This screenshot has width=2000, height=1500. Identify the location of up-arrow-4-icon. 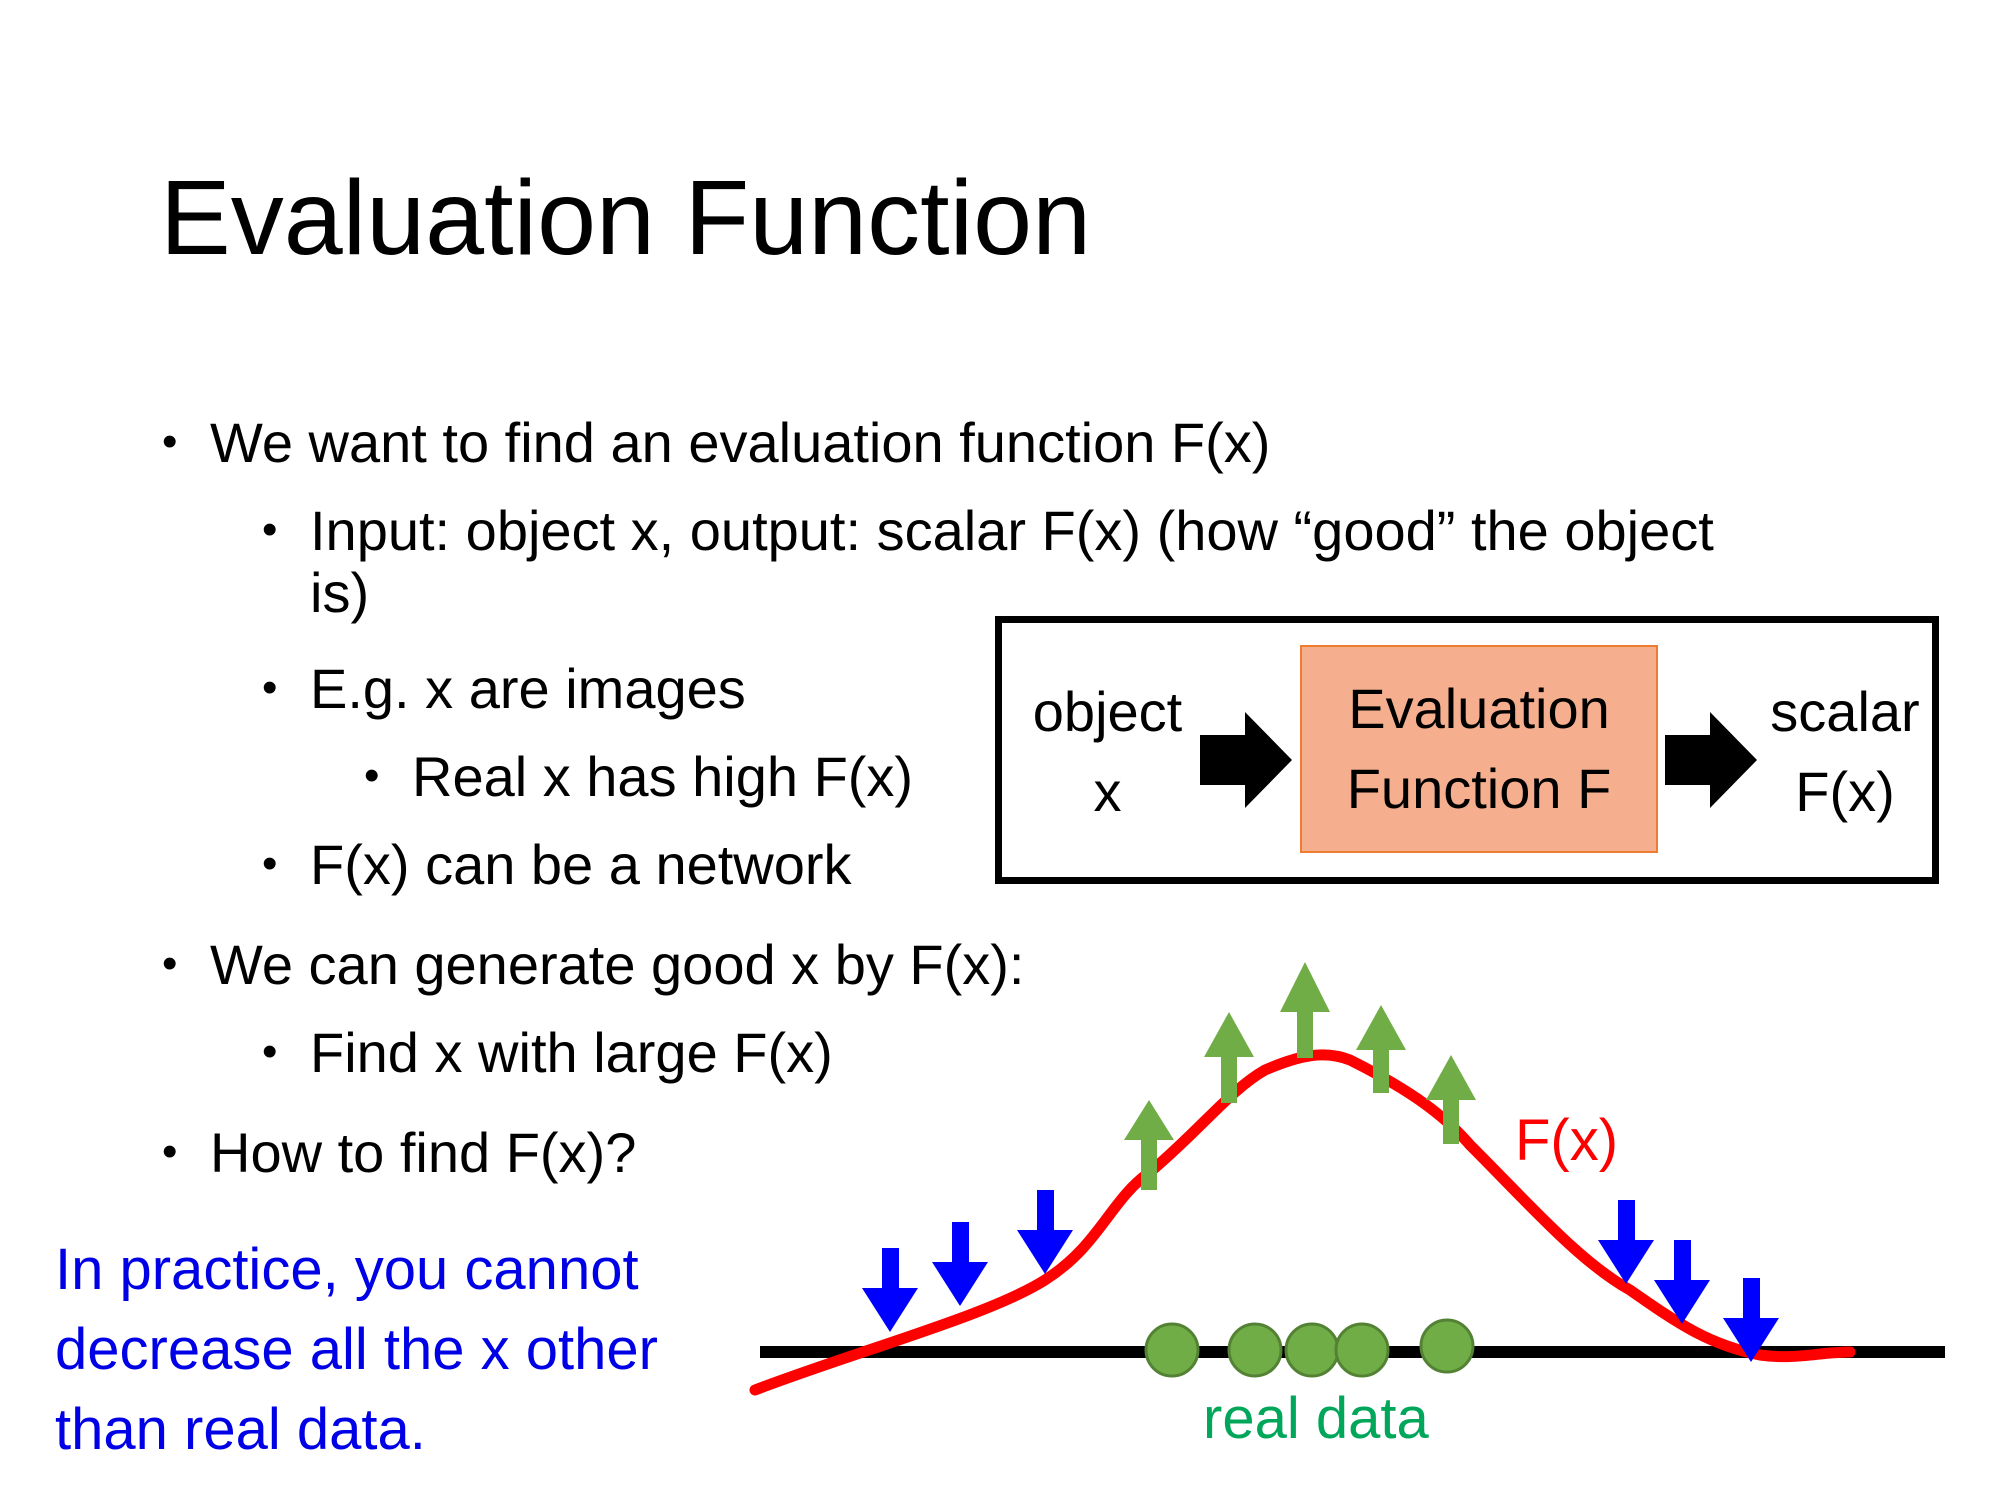
(1381, 1049).